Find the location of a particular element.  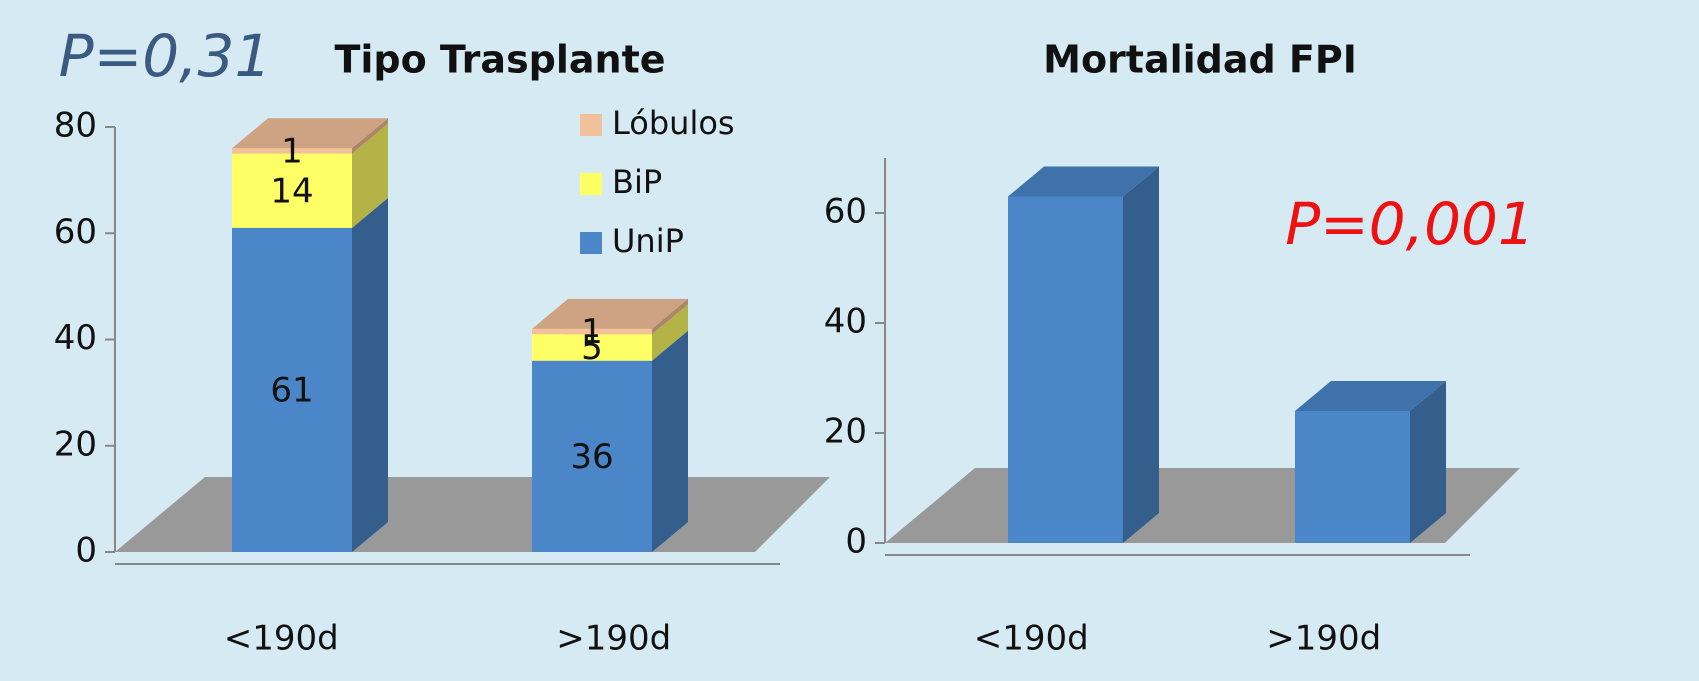

annotation: P=0,001 is located at coordinates (1410, 224).